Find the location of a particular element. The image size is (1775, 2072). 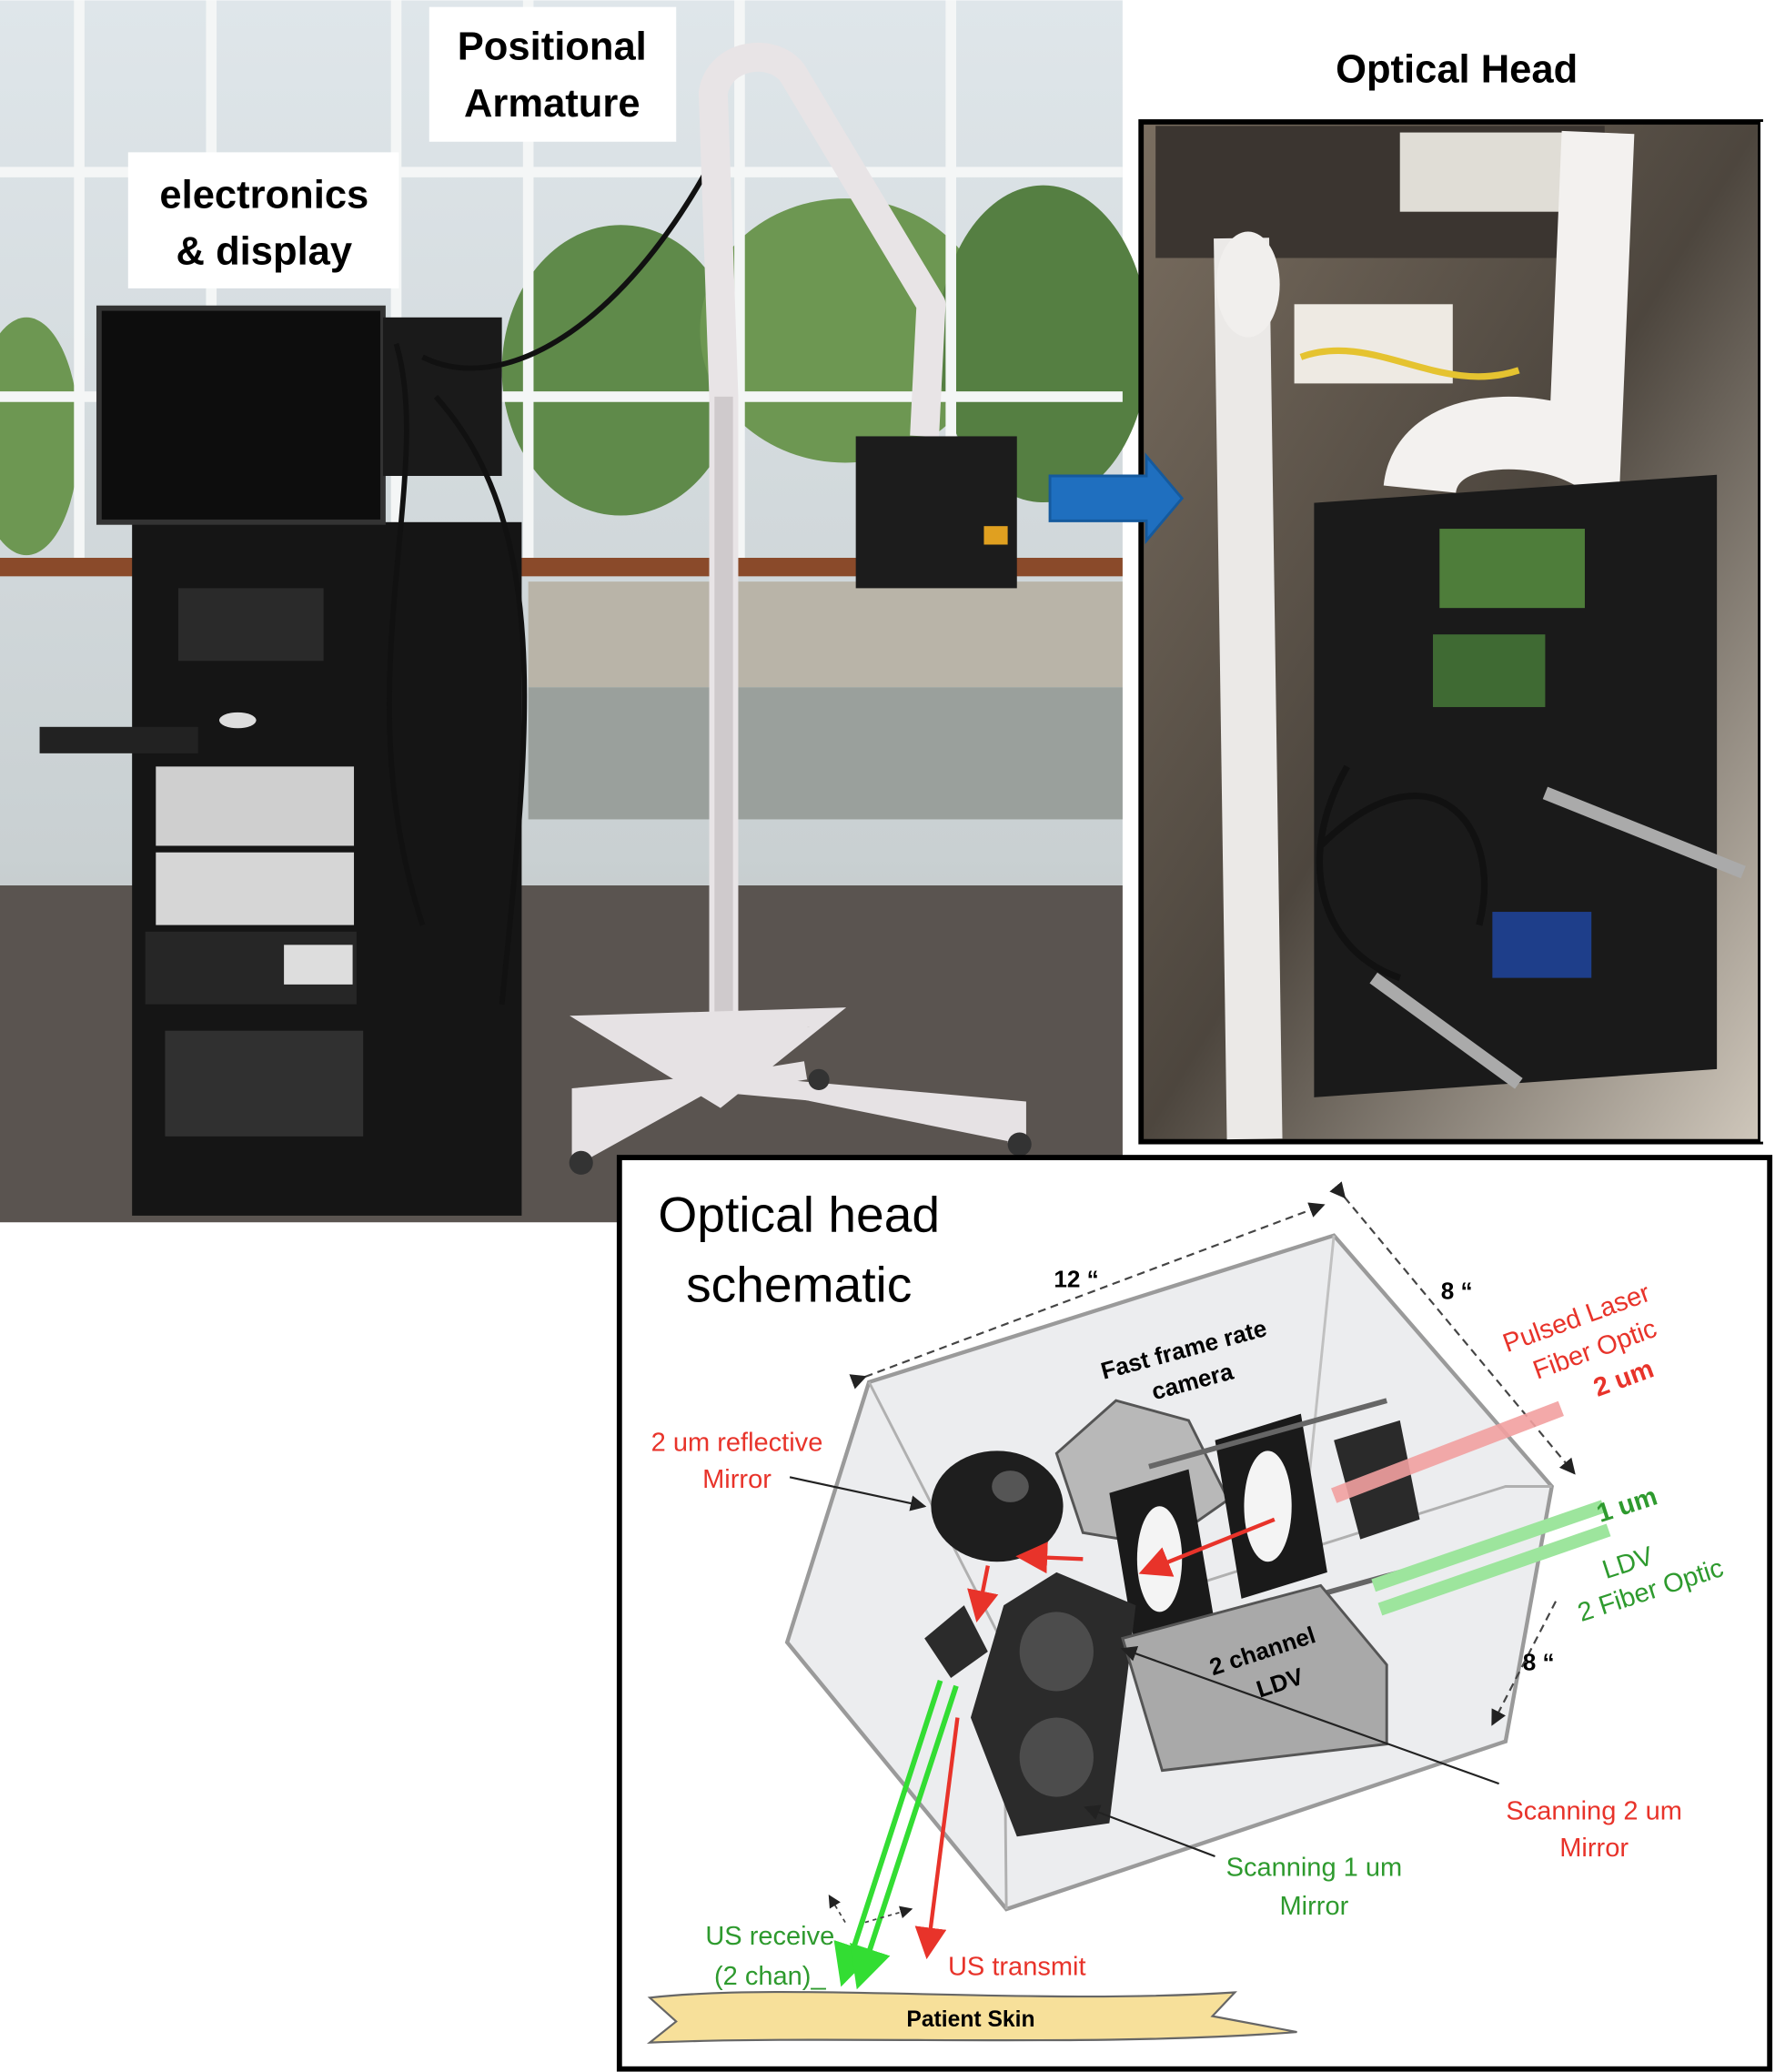

scanning-1um-label: Scanning 1 um is located at coordinates (1314, 1869).